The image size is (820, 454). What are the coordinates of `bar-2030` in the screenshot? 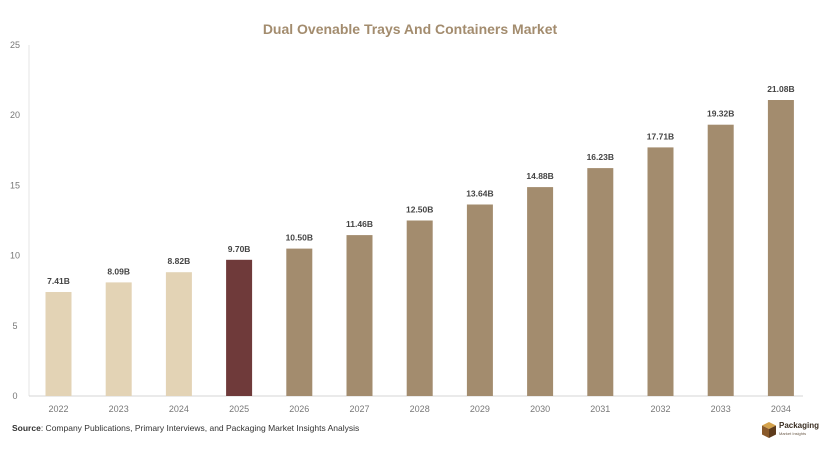 It's located at (540, 291).